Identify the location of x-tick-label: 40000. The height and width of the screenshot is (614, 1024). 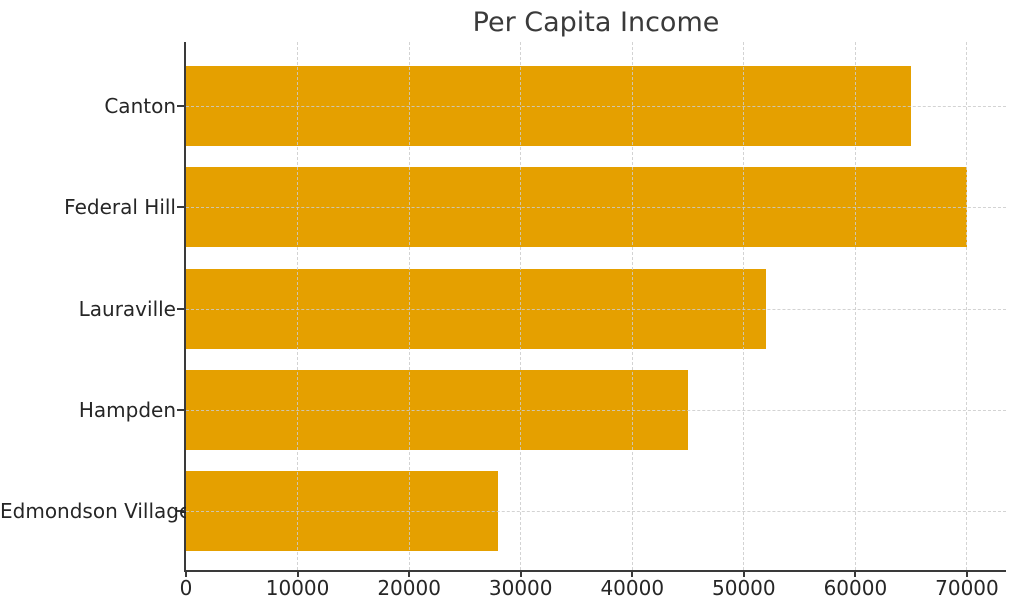
(632, 588).